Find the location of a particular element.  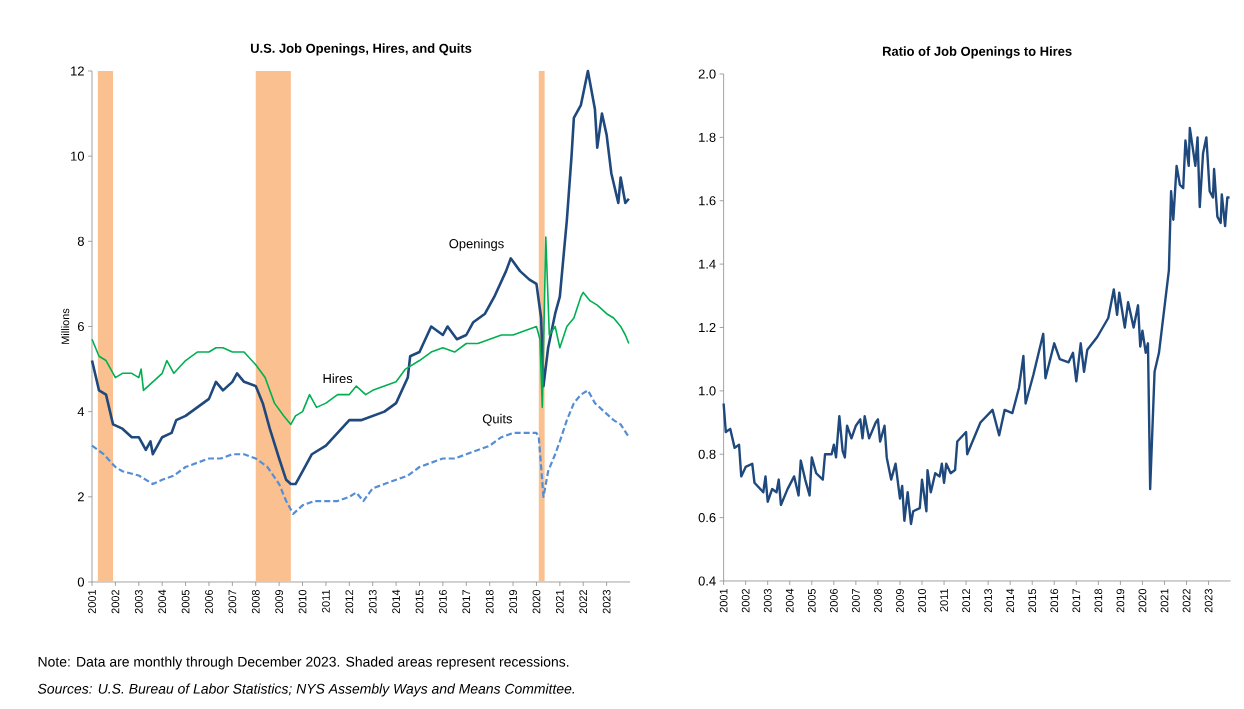

source-note: Sources: U.S. Bureau of Labor Statistics; NYS Assembly Ways and Means Committee. is located at coordinates (306, 690).